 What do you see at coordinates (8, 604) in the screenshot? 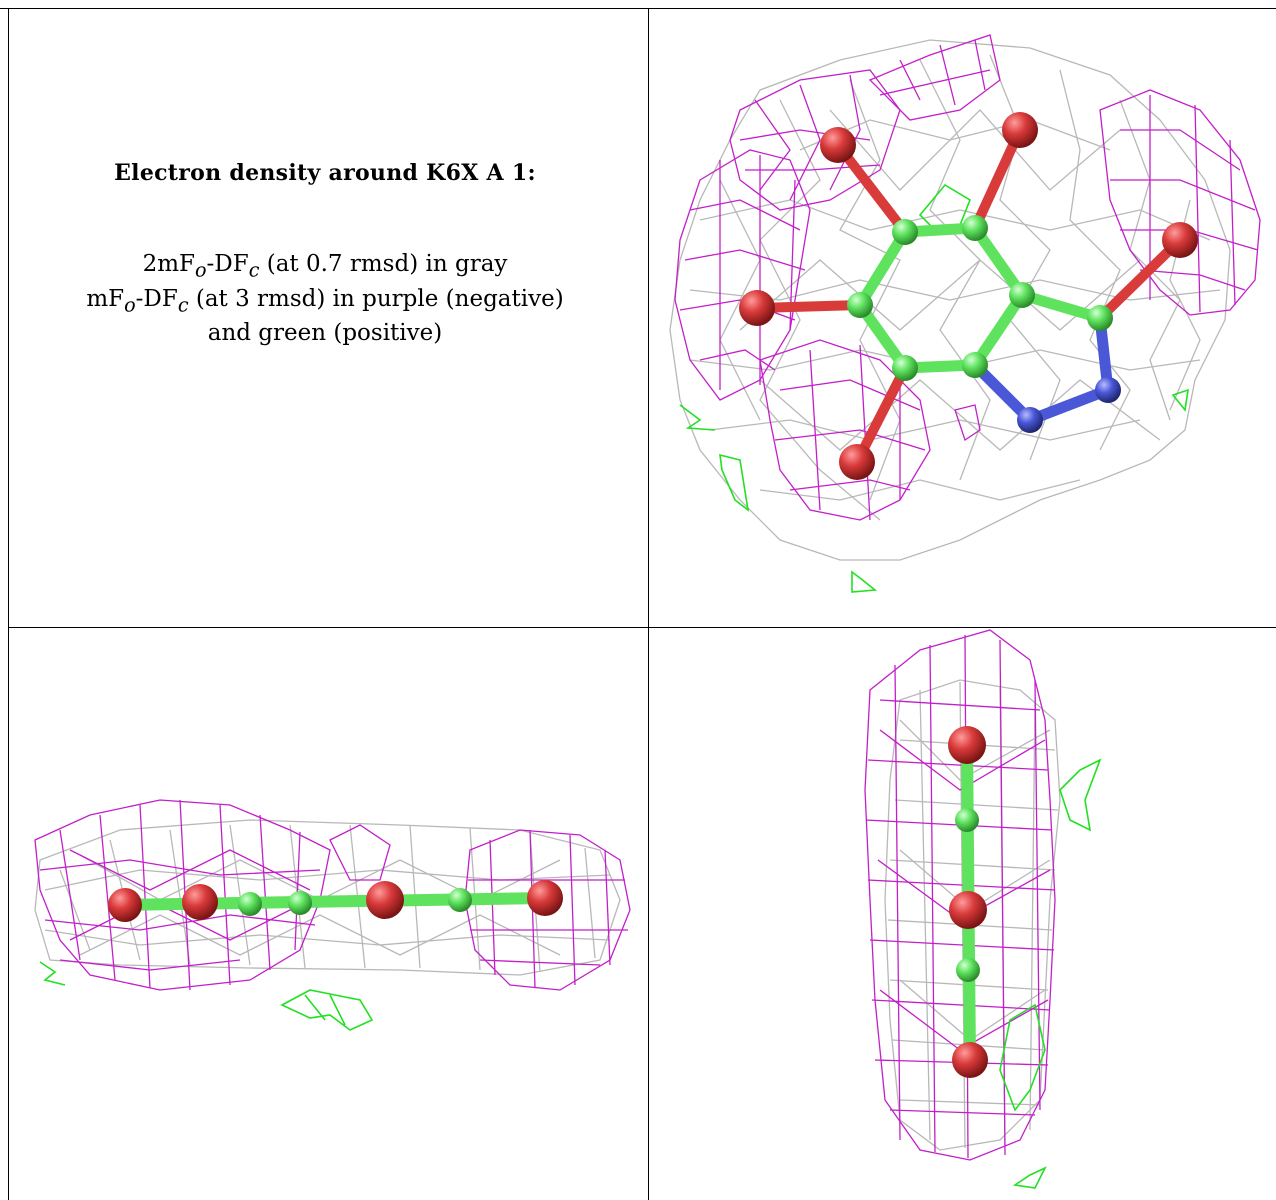
I see `border-left` at bounding box center [8, 604].